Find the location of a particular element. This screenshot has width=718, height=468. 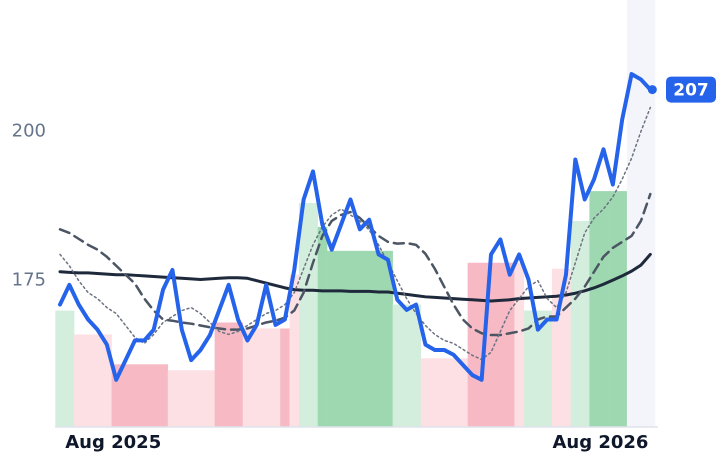

x-tick-label: Aug 2026 is located at coordinates (600, 442).